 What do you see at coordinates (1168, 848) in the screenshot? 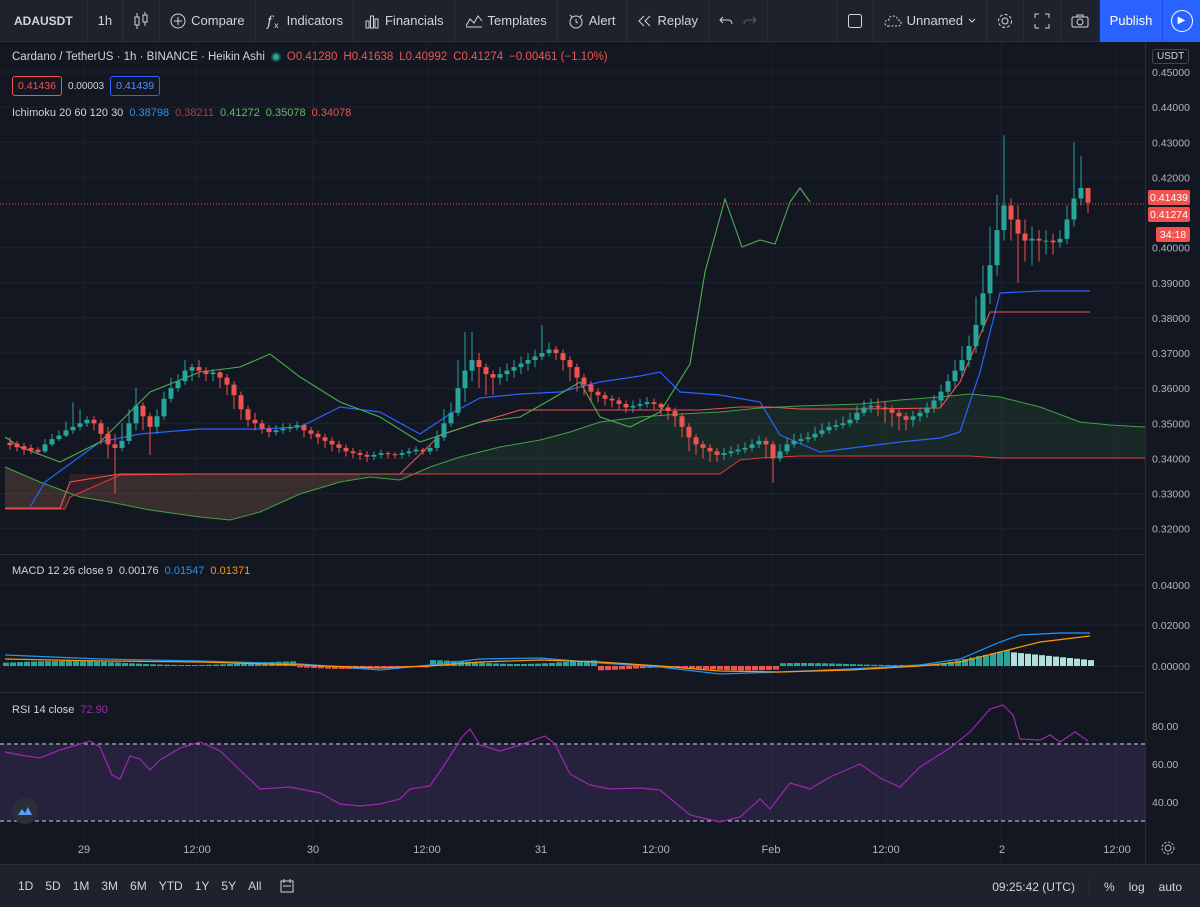
I see `axis-settings-gear-icon` at bounding box center [1168, 848].